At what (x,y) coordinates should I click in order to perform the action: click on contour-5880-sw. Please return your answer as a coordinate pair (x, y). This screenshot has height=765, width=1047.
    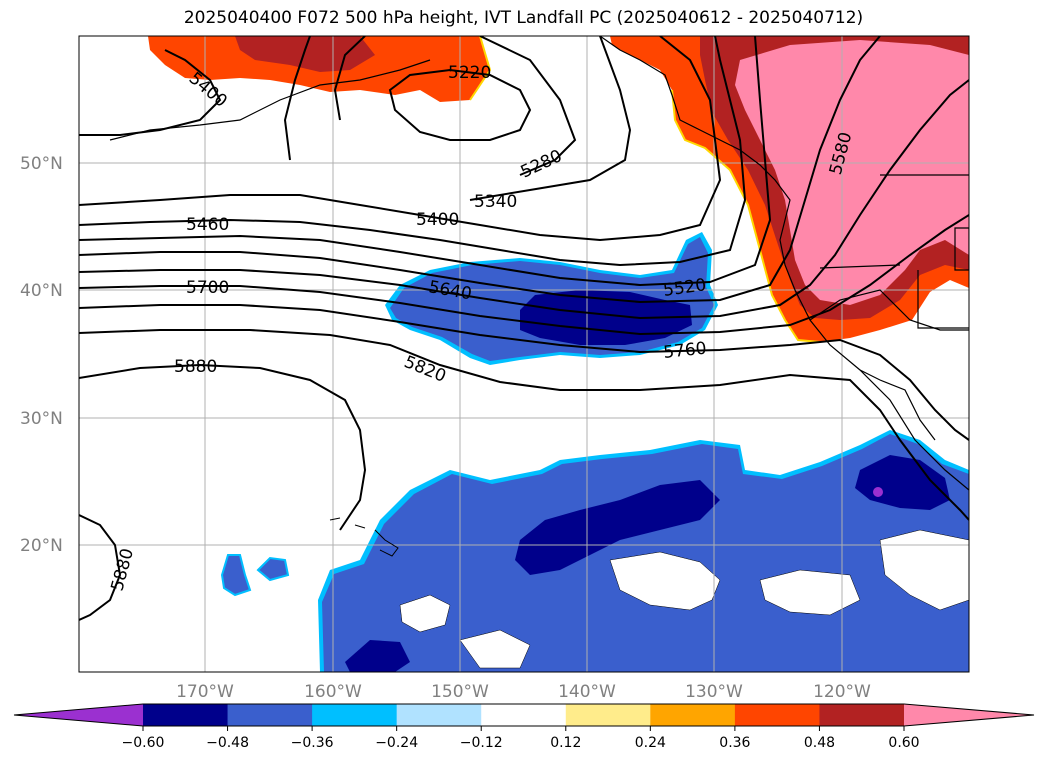
    Looking at the image, I should click on (100, 567).